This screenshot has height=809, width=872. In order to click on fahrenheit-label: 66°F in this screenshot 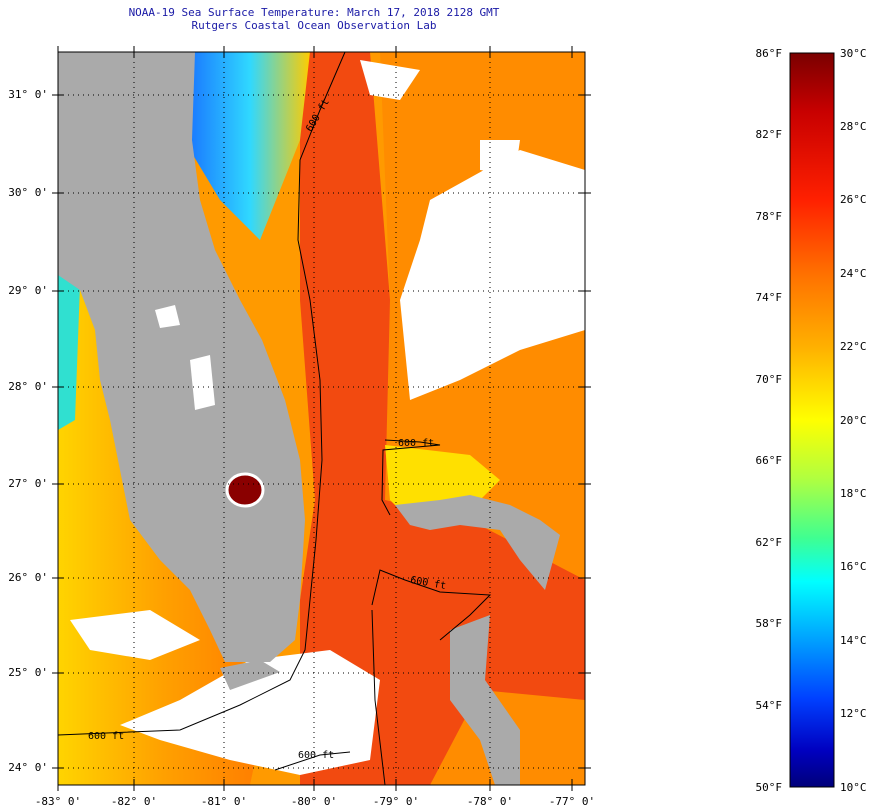, I will do `click(769, 460)`.